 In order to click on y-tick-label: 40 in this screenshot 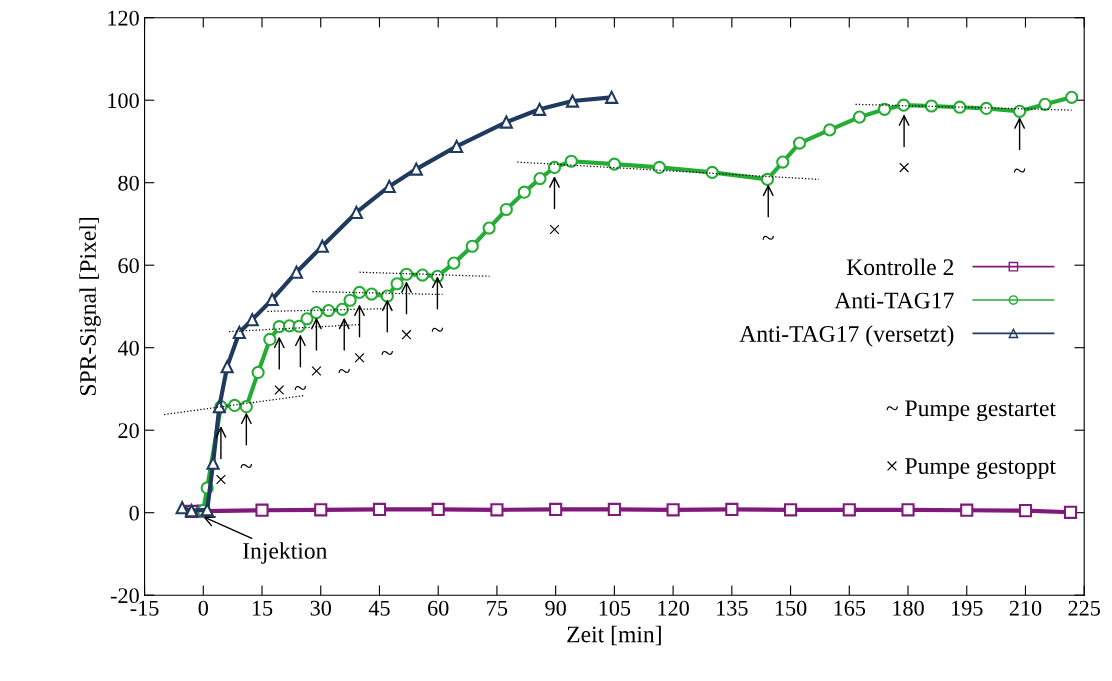, I will do `click(128, 348)`.